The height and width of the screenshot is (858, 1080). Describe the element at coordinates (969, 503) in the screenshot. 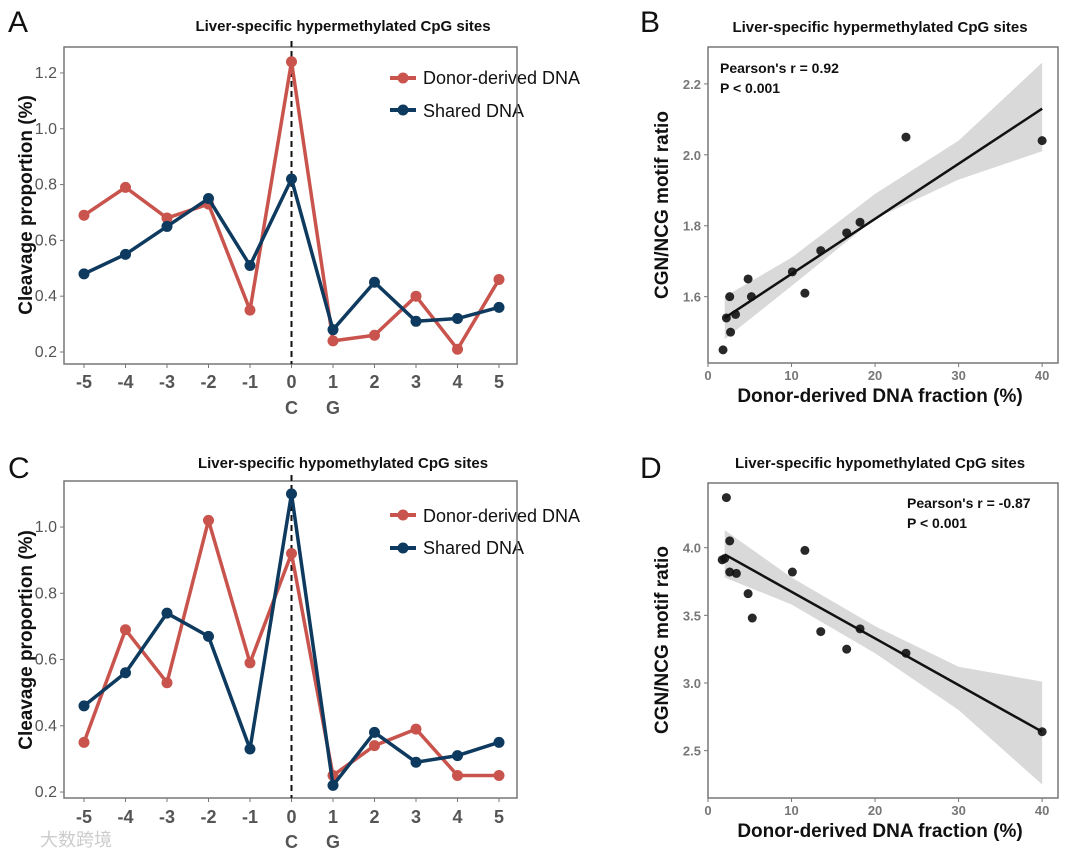

I see `panel-d-pearson: Pearson's r = -0.87` at that location.